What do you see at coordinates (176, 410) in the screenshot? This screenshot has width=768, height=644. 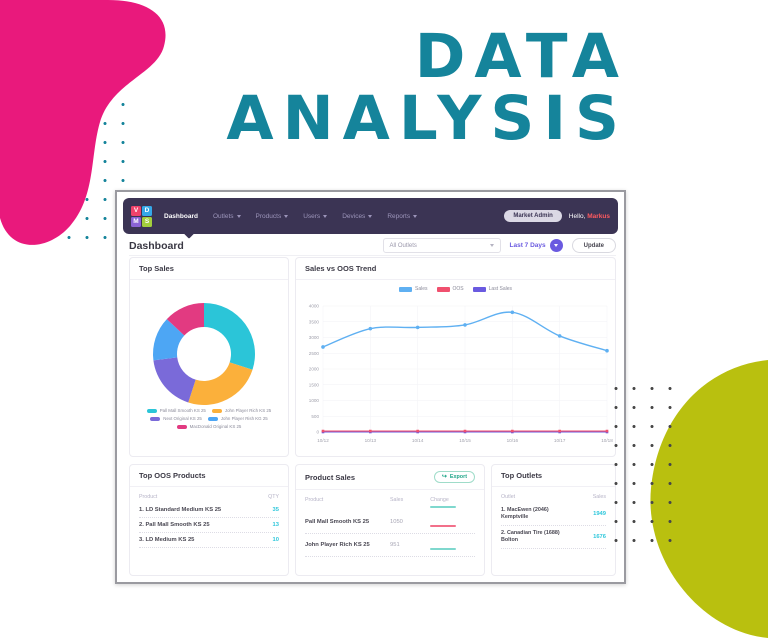 I see `donut-legend-item: Pall Mall Smooth KS 25` at bounding box center [176, 410].